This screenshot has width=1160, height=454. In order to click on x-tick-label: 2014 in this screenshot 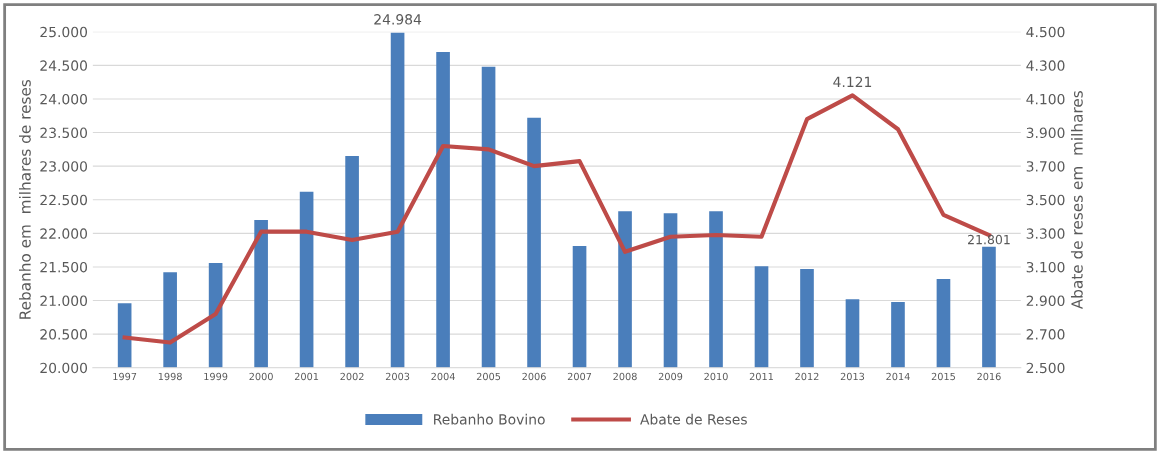, I will do `click(898, 376)`.